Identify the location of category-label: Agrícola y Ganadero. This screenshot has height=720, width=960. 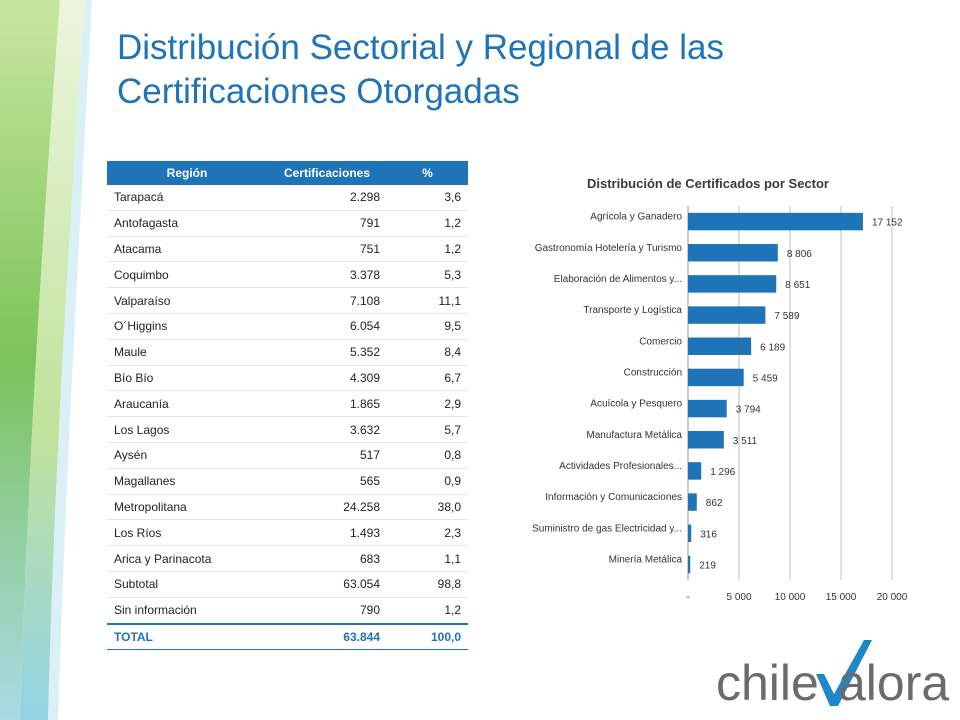
(636, 217).